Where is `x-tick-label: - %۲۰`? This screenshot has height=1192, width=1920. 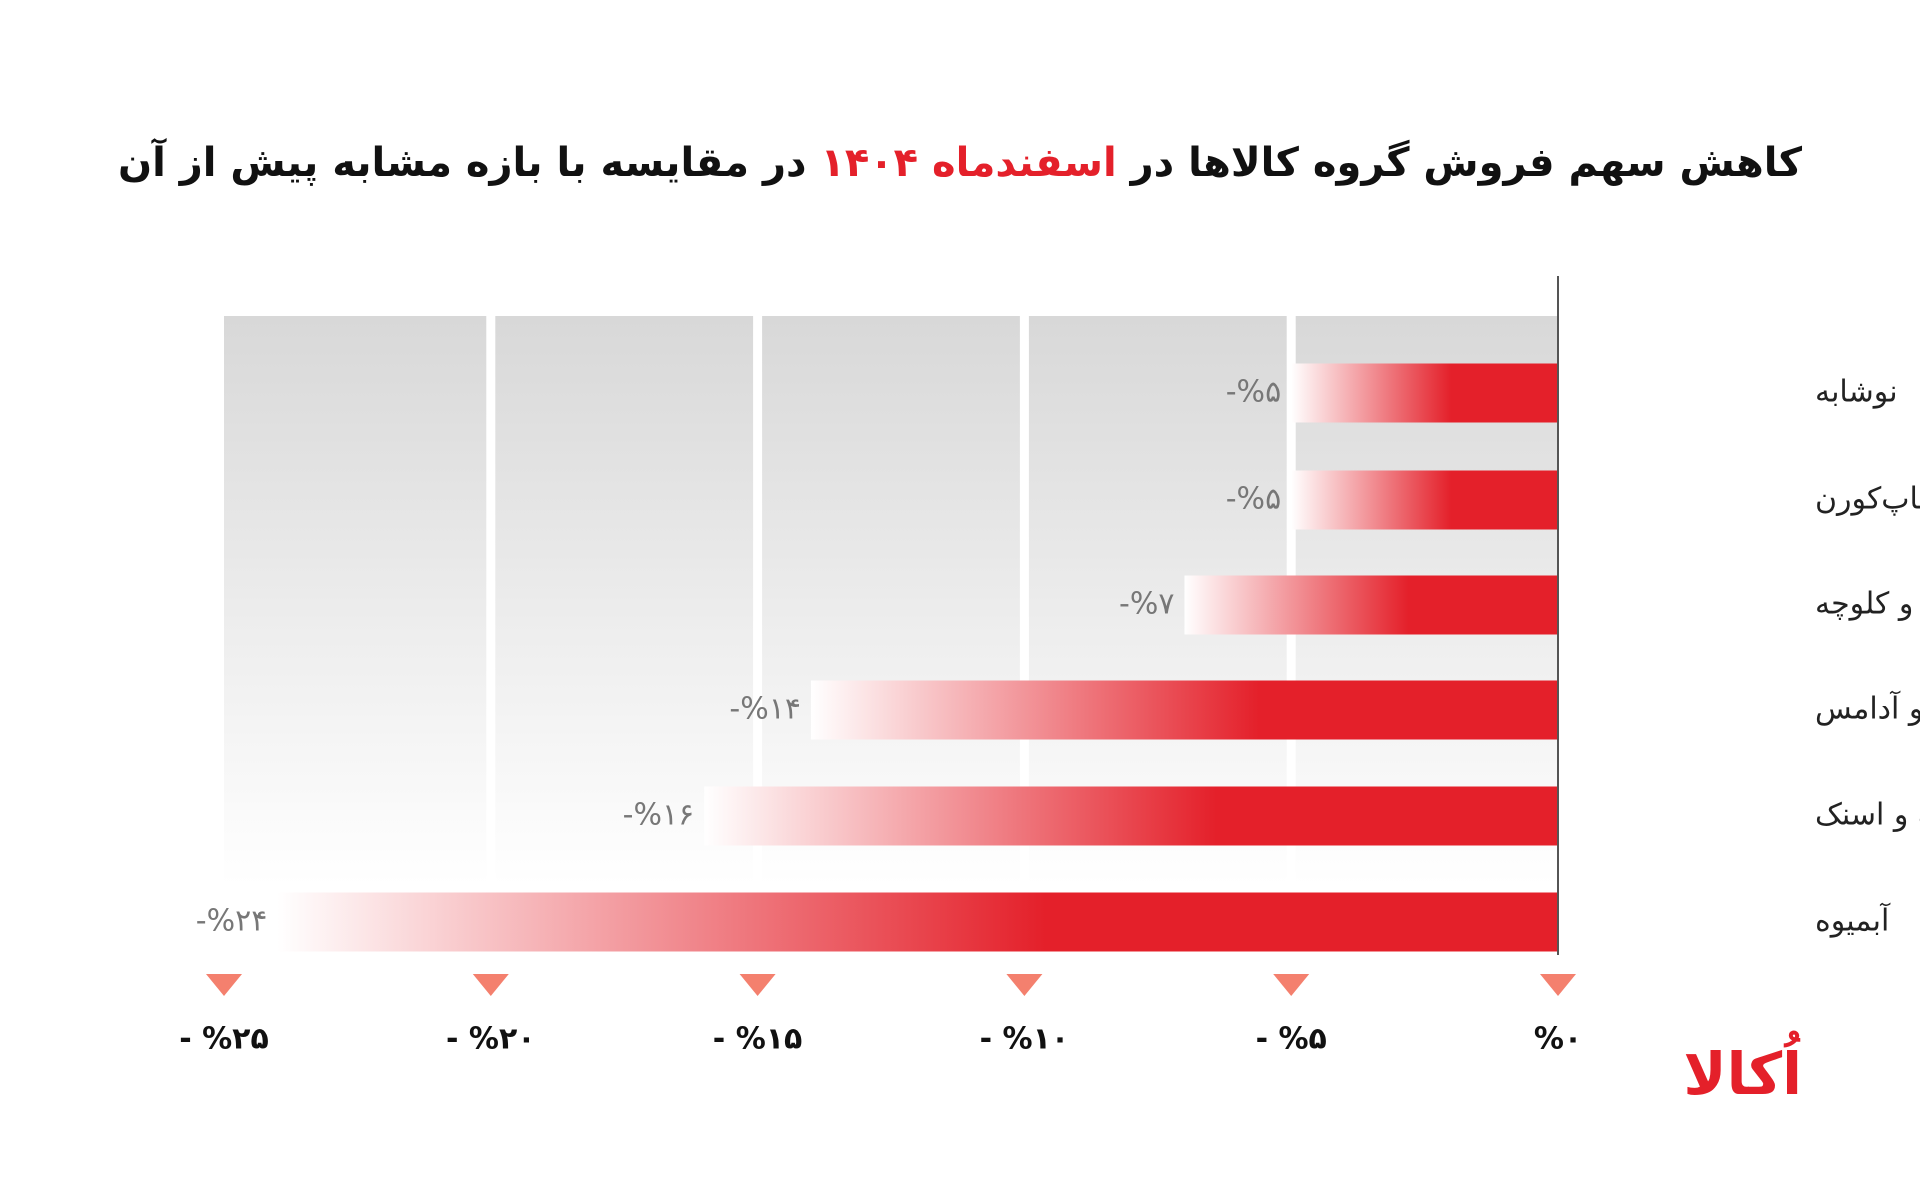 x-tick-label: - %۲۰ is located at coordinates (491, 1039).